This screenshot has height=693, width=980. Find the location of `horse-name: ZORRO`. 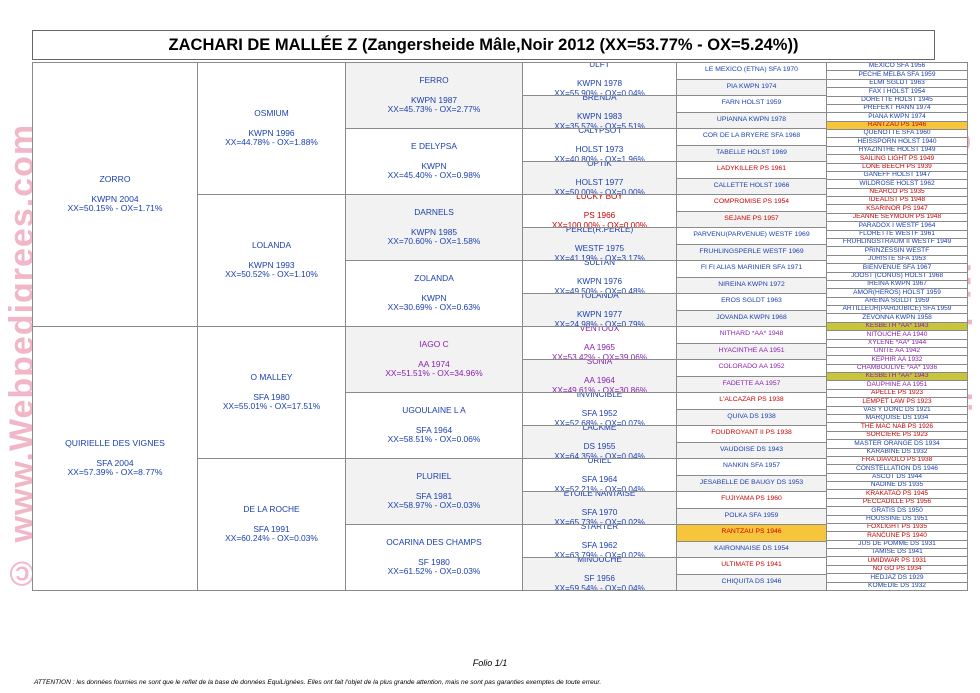

horse-name: ZORRO is located at coordinates (115, 179).